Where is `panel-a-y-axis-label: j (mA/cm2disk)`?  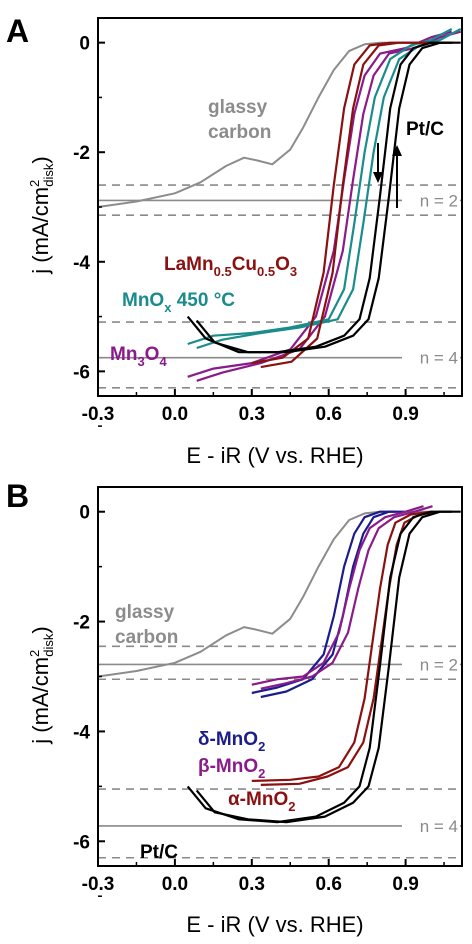 panel-a-y-axis-label: j (mA/cm2disk) is located at coordinates (41, 215).